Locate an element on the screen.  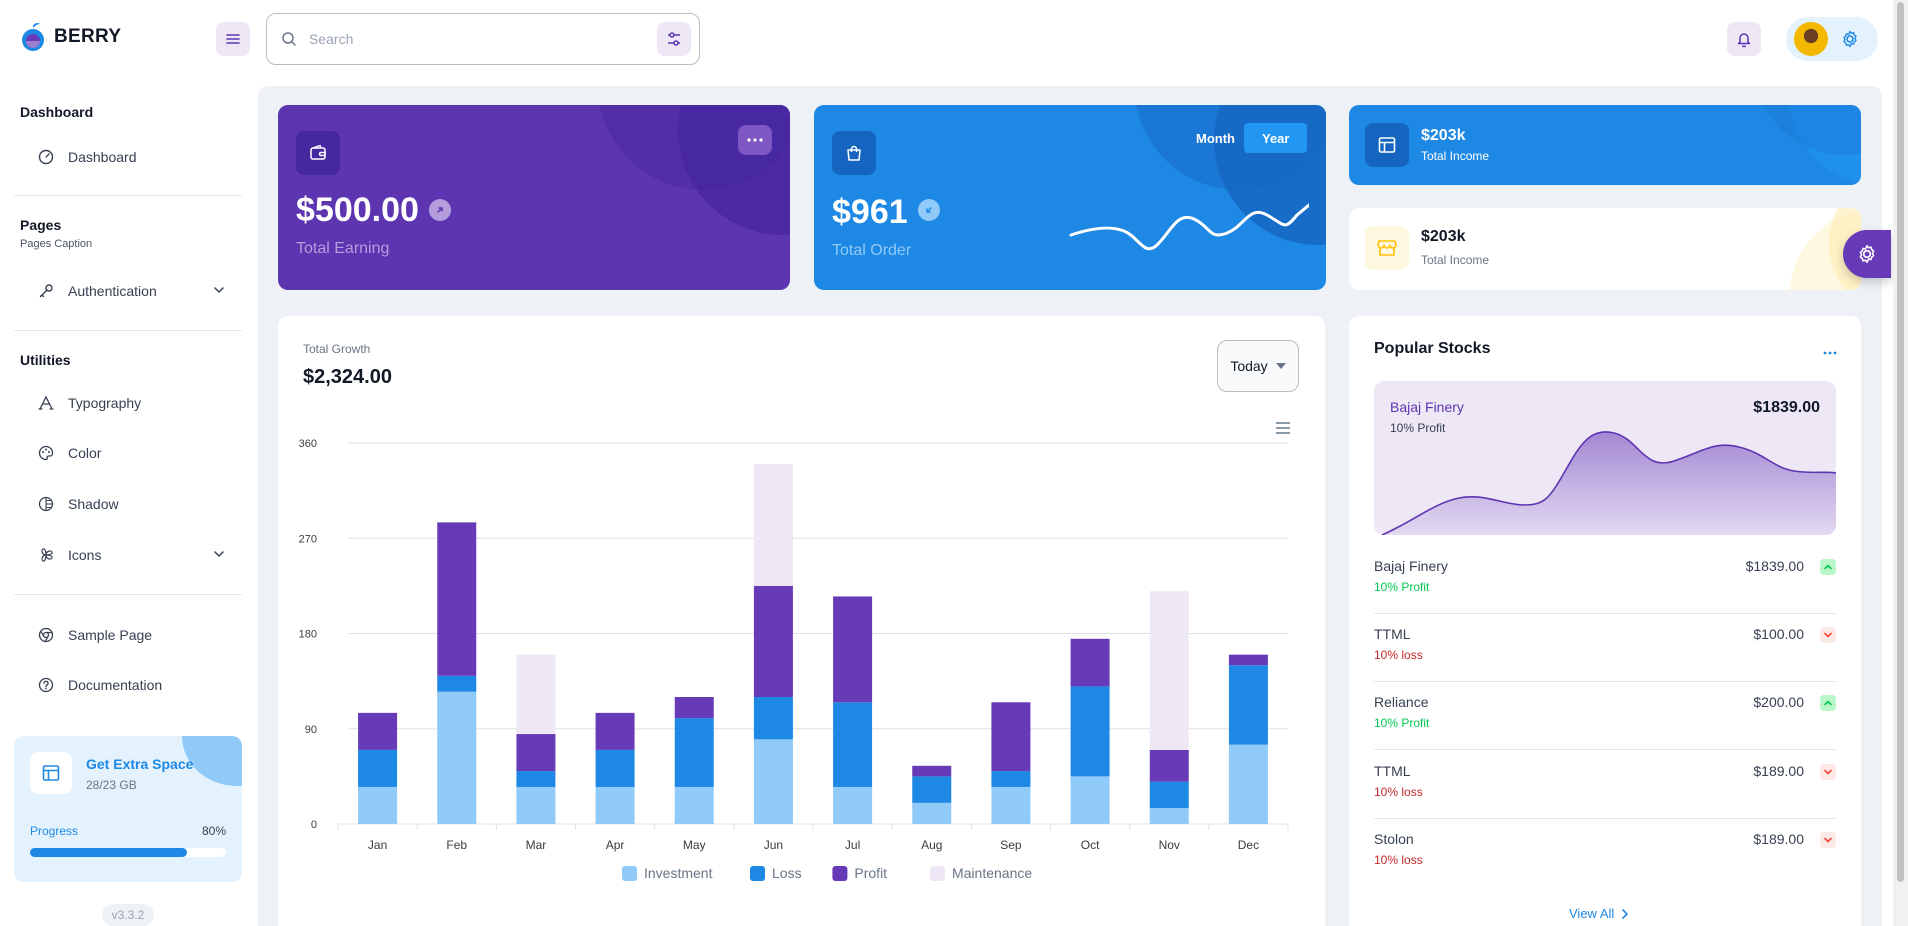
toggle-year-button: Year is located at coordinates (1276, 138).